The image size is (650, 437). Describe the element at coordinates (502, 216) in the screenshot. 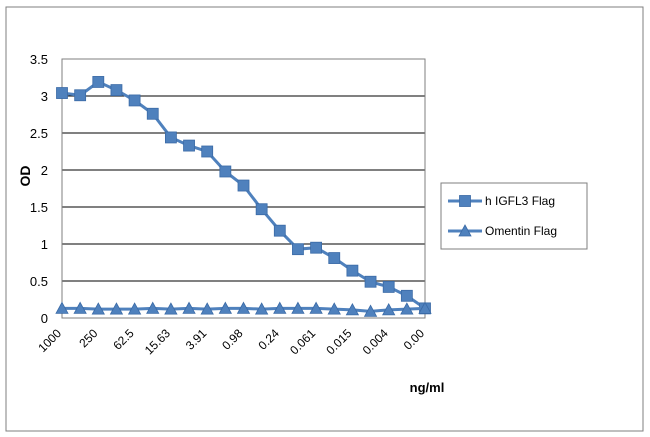

I see `legend-entries: h IGFL3 Flag Omentin Flag` at that location.